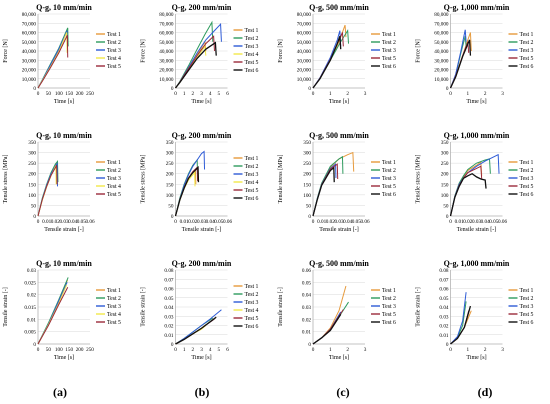  Describe the element at coordinates (339, 7) in the screenshot. I see `chart-title: Q-g, 500 mm/min` at that location.